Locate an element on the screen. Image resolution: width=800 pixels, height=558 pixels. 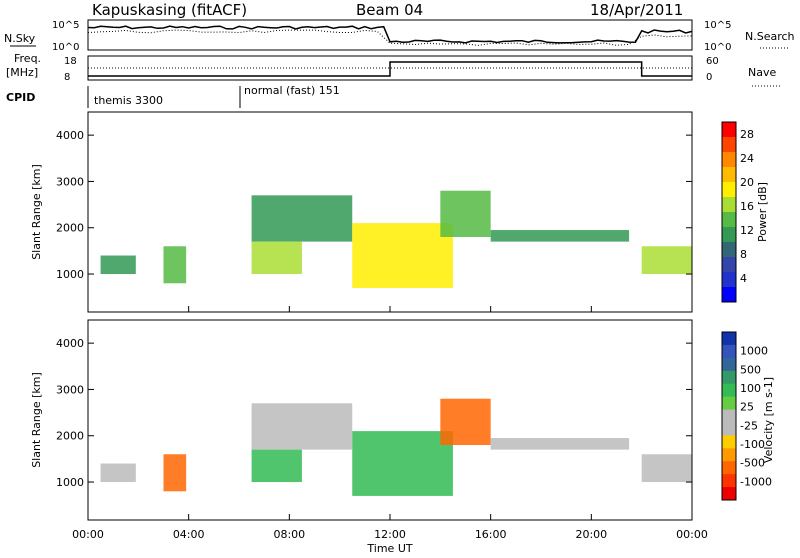
velocity-colorbar-label: Velocity [m s-1] is located at coordinates (768, 420).